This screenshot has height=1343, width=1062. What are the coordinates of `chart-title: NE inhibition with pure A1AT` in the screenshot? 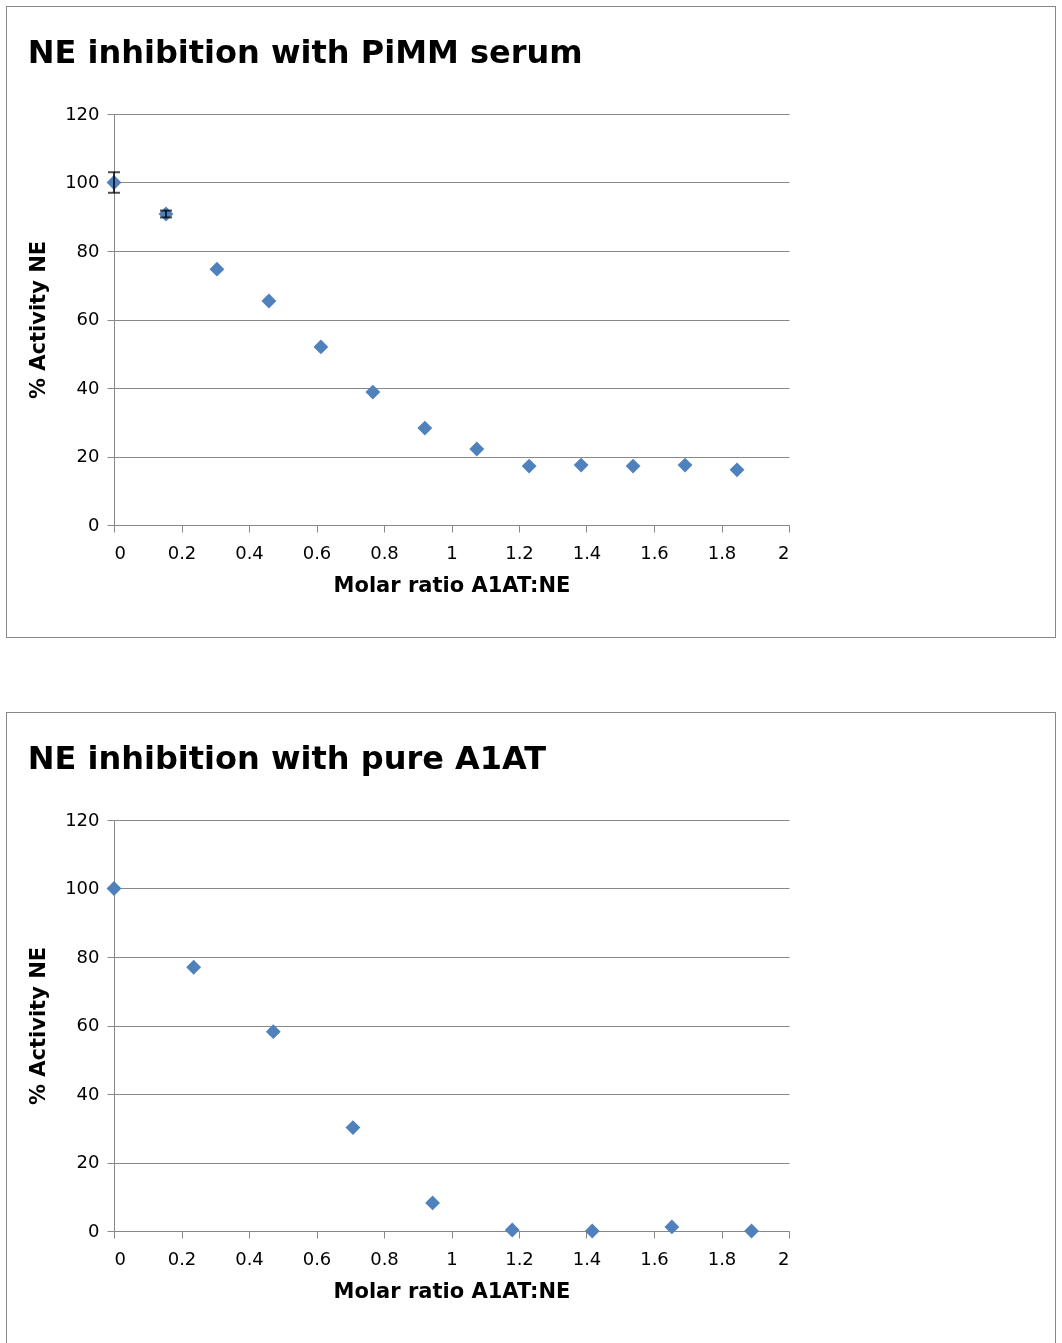 It's located at (287, 758).